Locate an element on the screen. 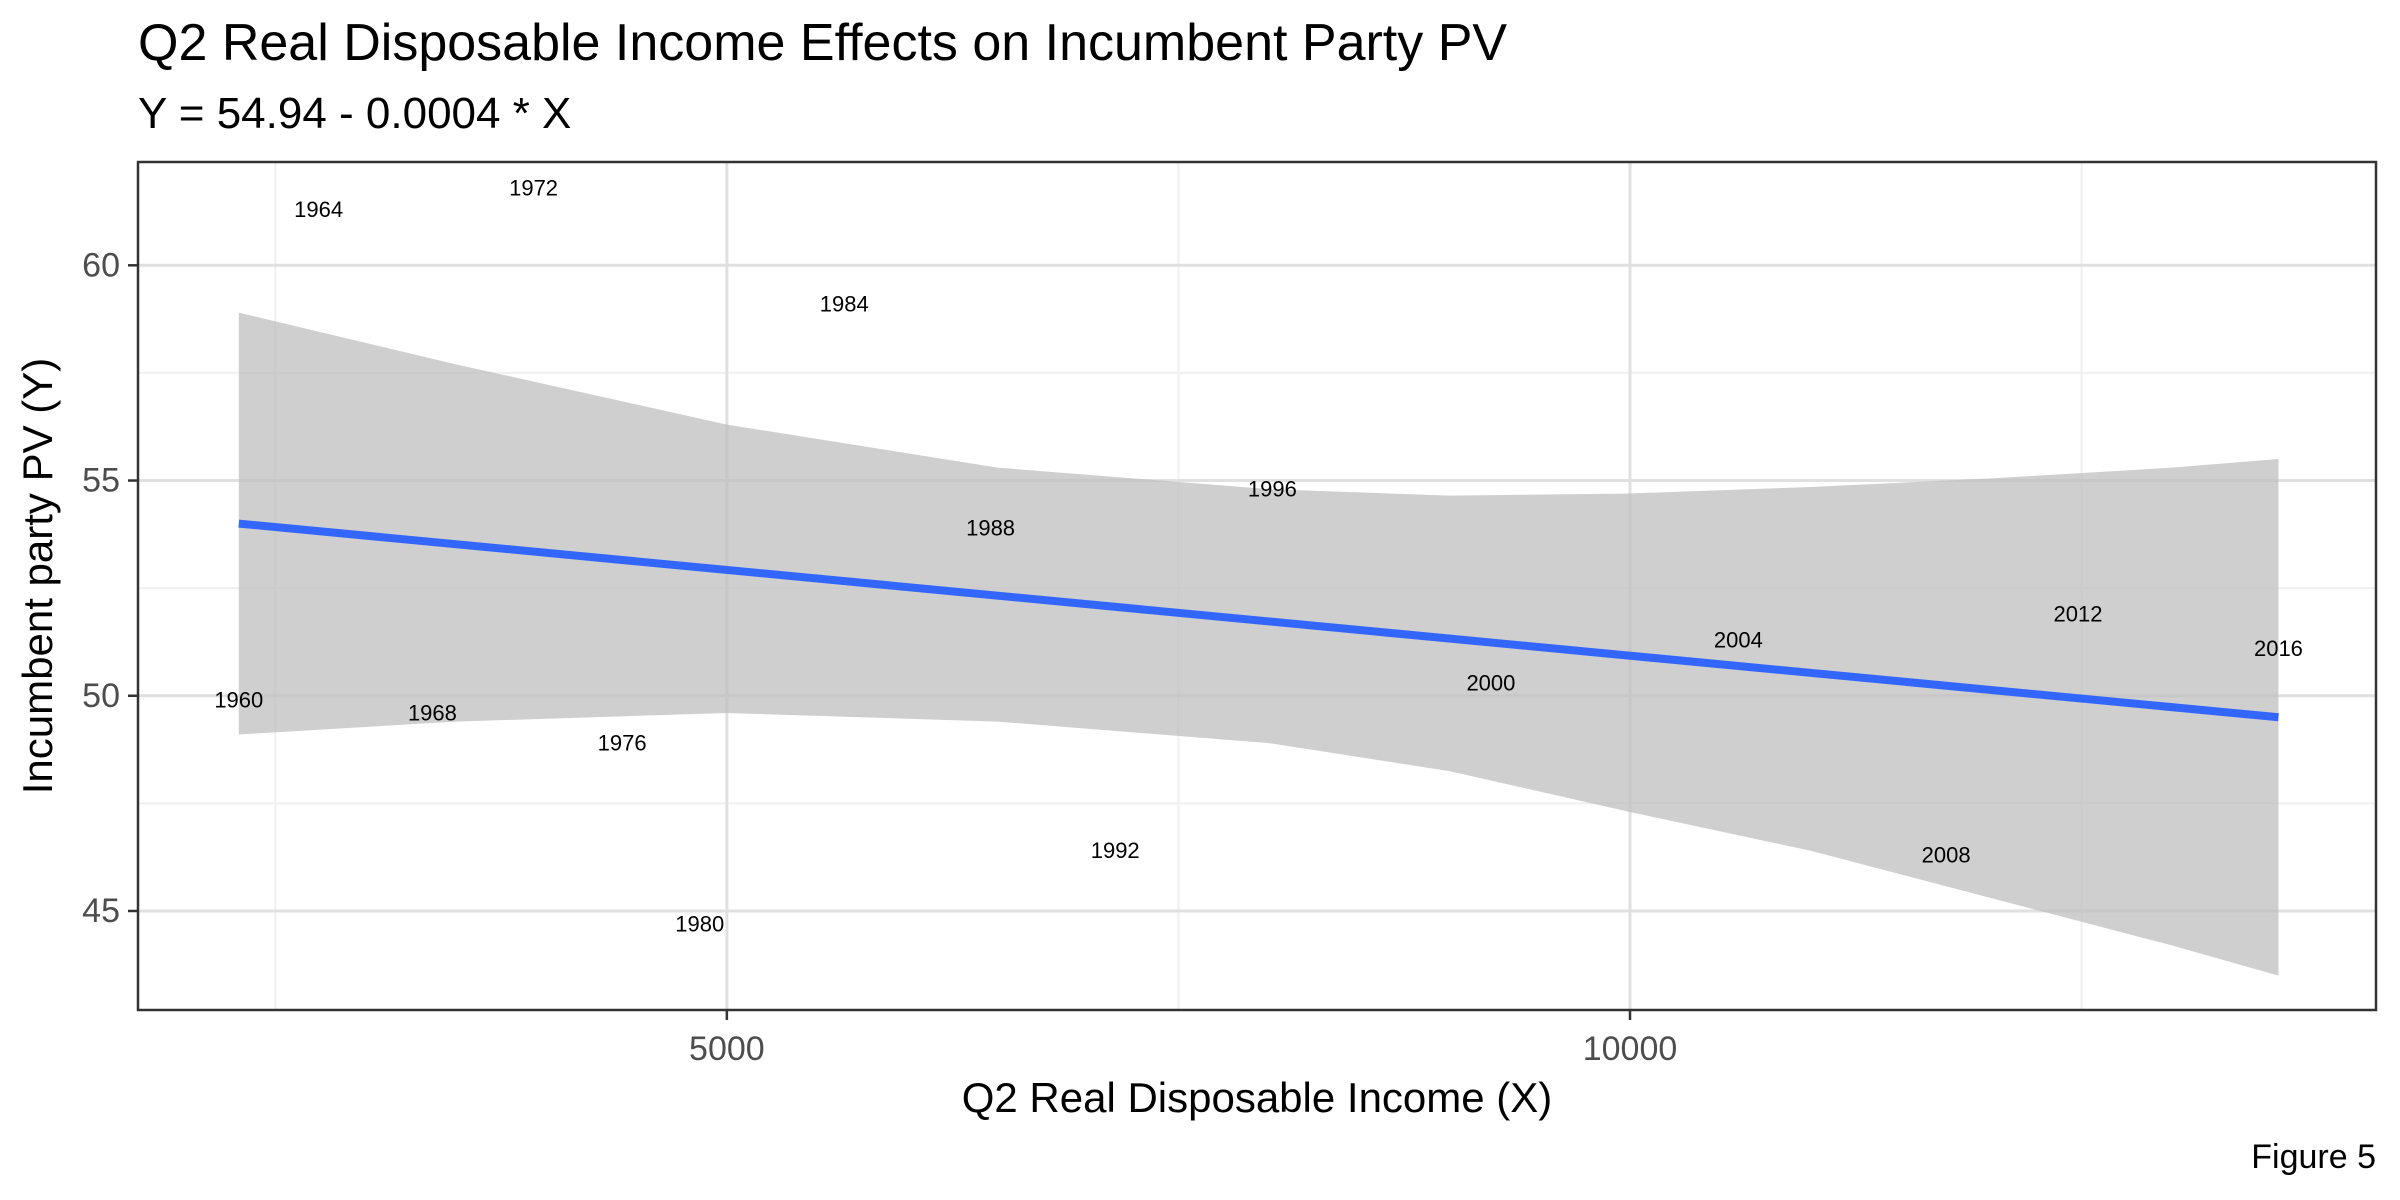  point-label-1992: 1992 is located at coordinates (1115, 850).